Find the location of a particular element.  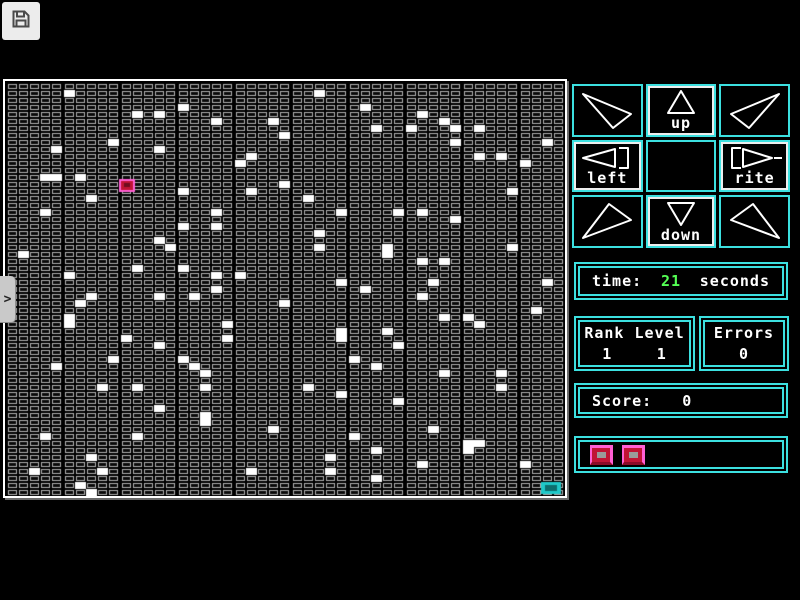

pad-button-down-right is located at coordinates (754, 221).